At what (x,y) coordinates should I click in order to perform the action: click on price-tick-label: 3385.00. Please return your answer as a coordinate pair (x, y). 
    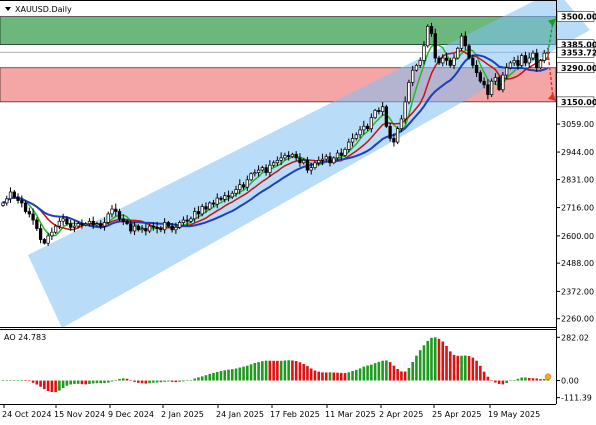
    Looking at the image, I should click on (578, 45).